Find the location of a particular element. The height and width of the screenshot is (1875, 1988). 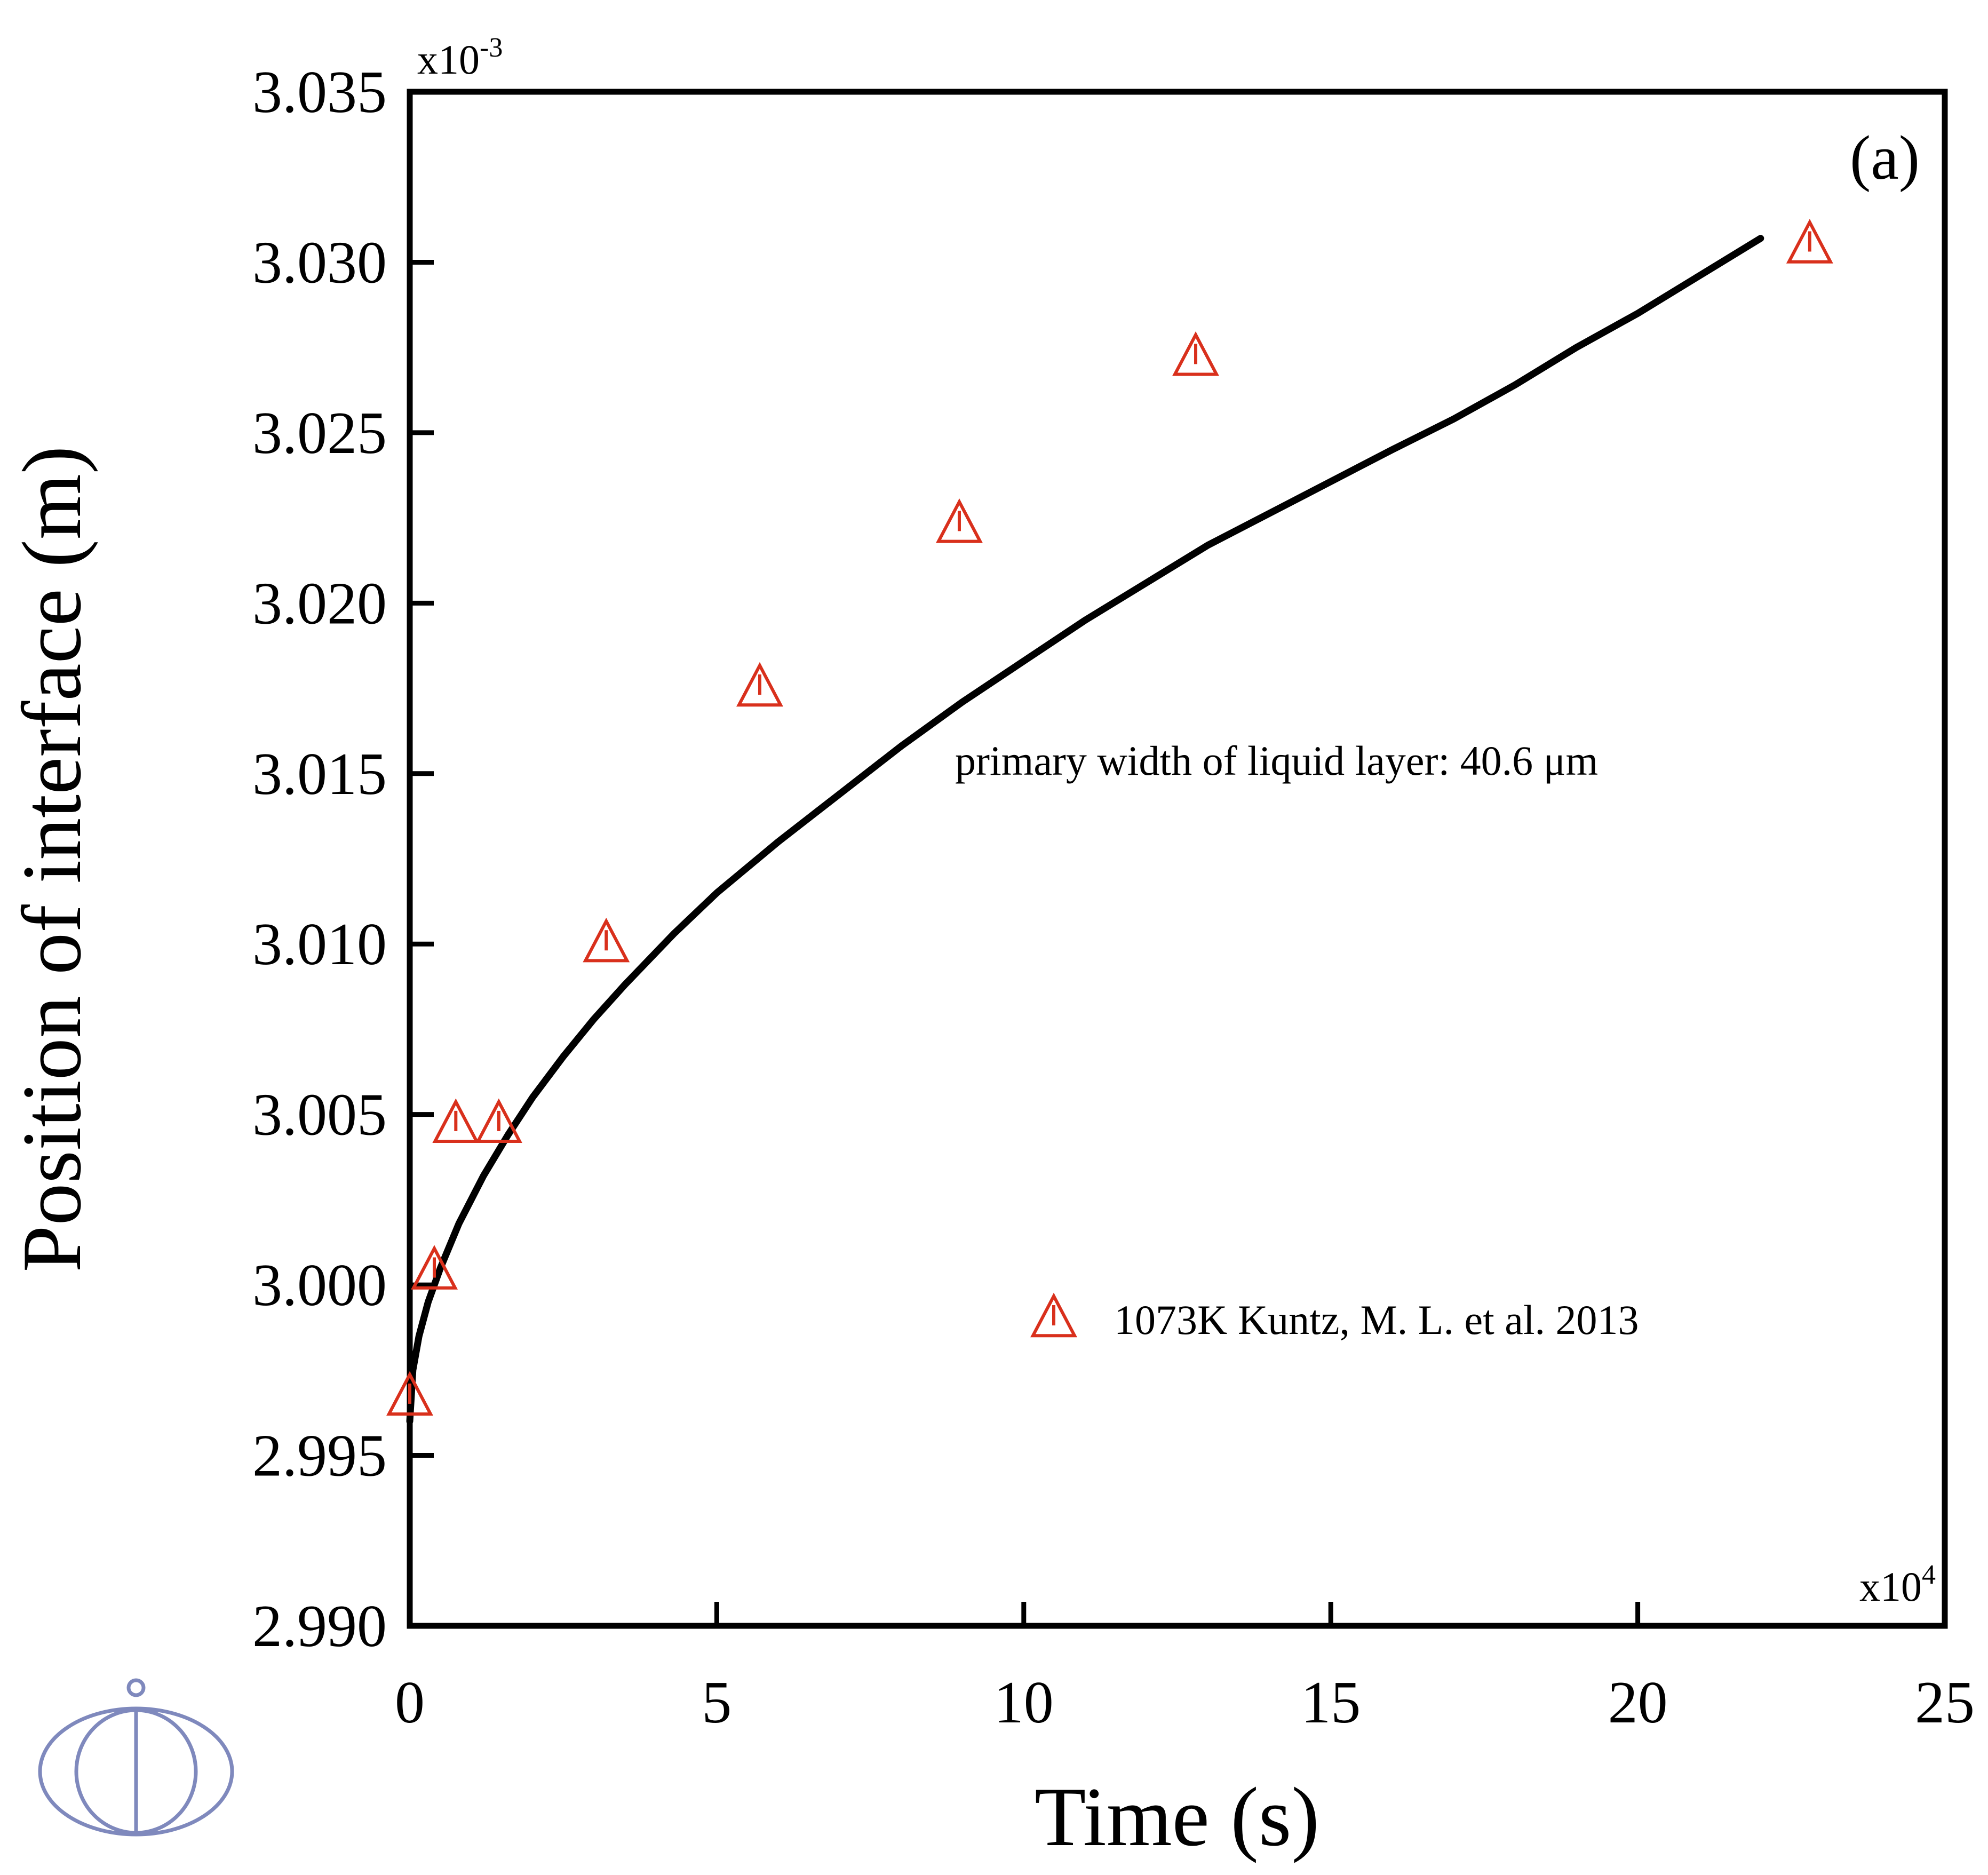

y-axis-multiplier: x10-3 is located at coordinates (460, 58).